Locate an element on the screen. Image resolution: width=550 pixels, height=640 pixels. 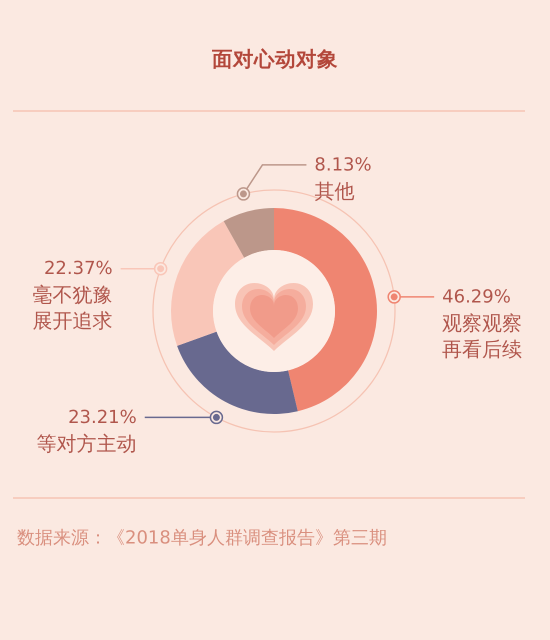
slice-label: 观察观察再看后续 is located at coordinates (482, 335).